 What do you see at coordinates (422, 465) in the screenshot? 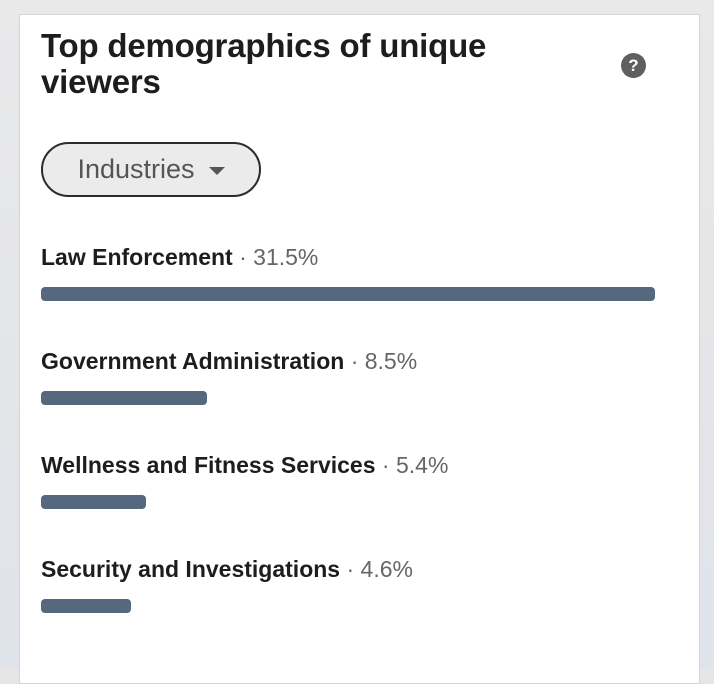
I see `industry-percent: 5.4%` at bounding box center [422, 465].